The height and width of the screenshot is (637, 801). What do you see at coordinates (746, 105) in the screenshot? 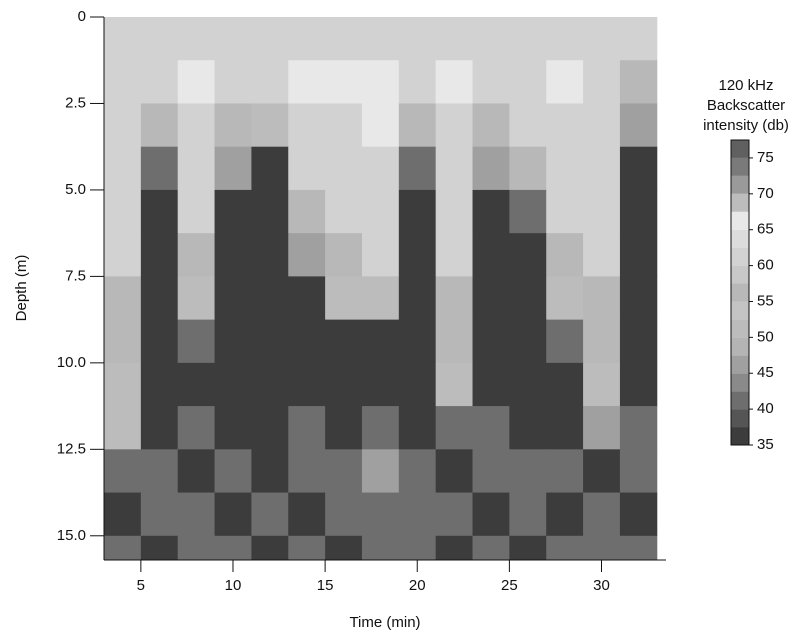
I see `colorbar-title: Backscatter` at bounding box center [746, 105].